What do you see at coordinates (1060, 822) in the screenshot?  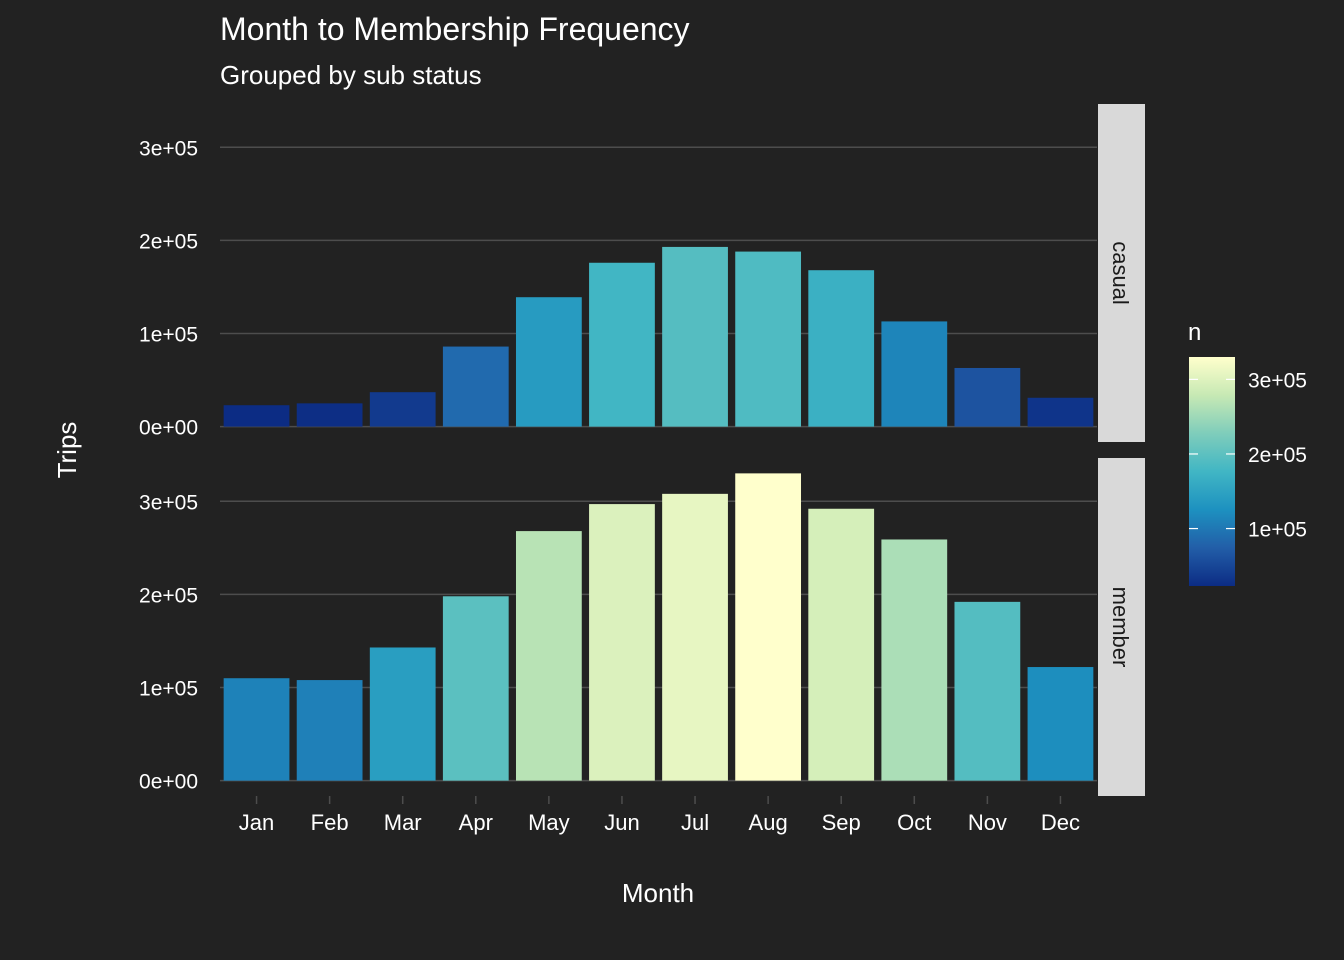 I see `x-tick-label: Dec` at bounding box center [1060, 822].